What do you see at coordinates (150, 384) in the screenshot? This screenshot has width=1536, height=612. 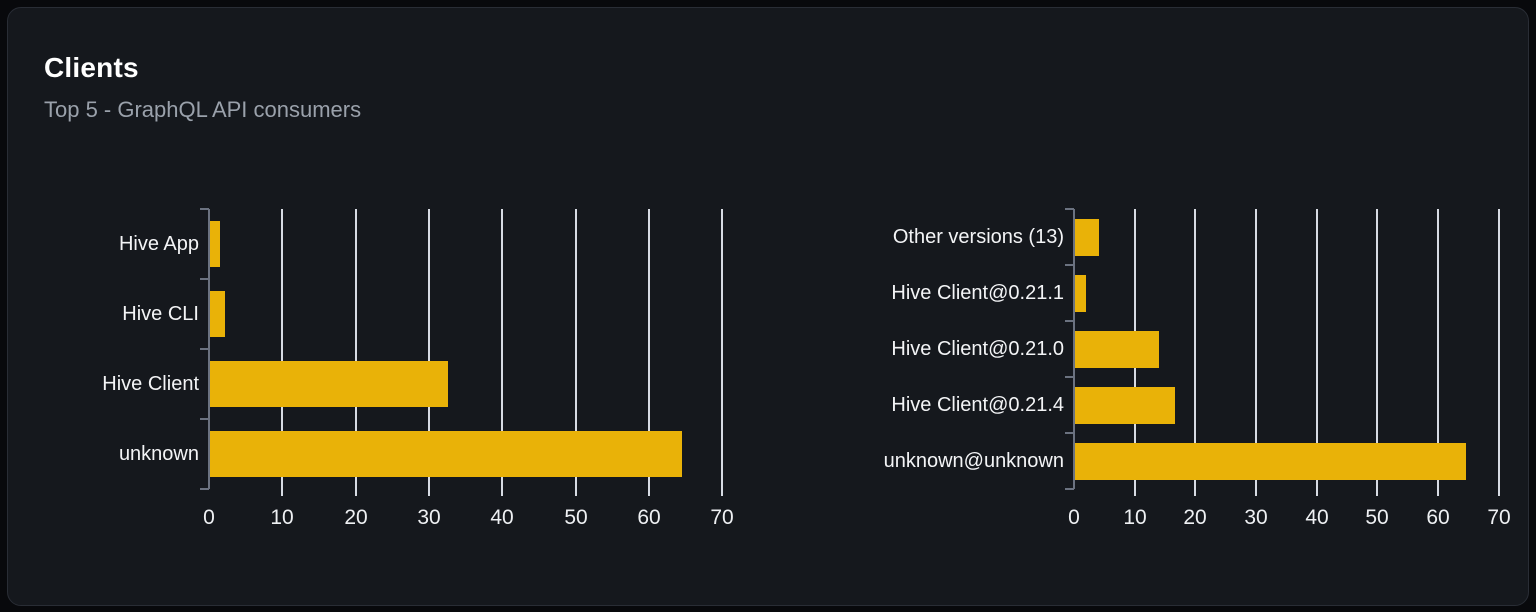 I see `y-axis-category-label: Hive Client` at bounding box center [150, 384].